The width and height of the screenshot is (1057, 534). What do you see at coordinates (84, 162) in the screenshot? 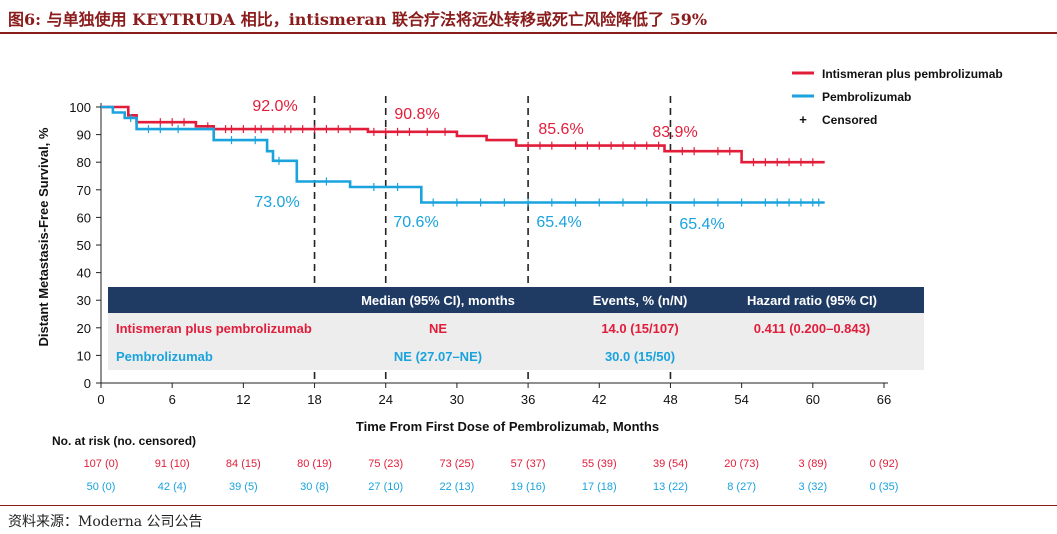
I see `y-tick-label: 80` at bounding box center [84, 162].